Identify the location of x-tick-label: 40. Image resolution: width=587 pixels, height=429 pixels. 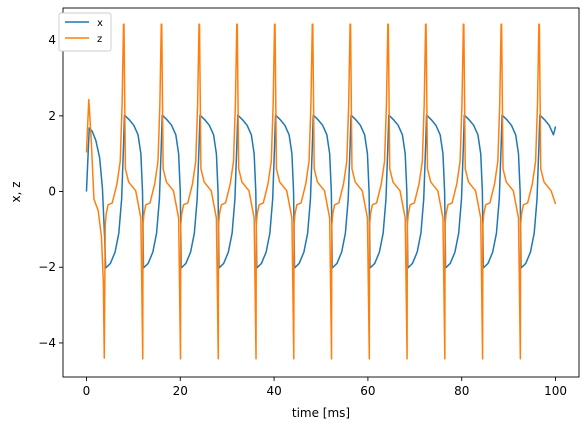
(273, 391).